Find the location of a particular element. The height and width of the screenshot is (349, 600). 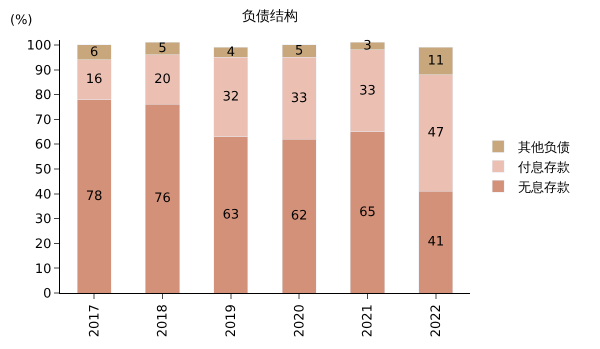

data-label: 76 is located at coordinates (162, 198).